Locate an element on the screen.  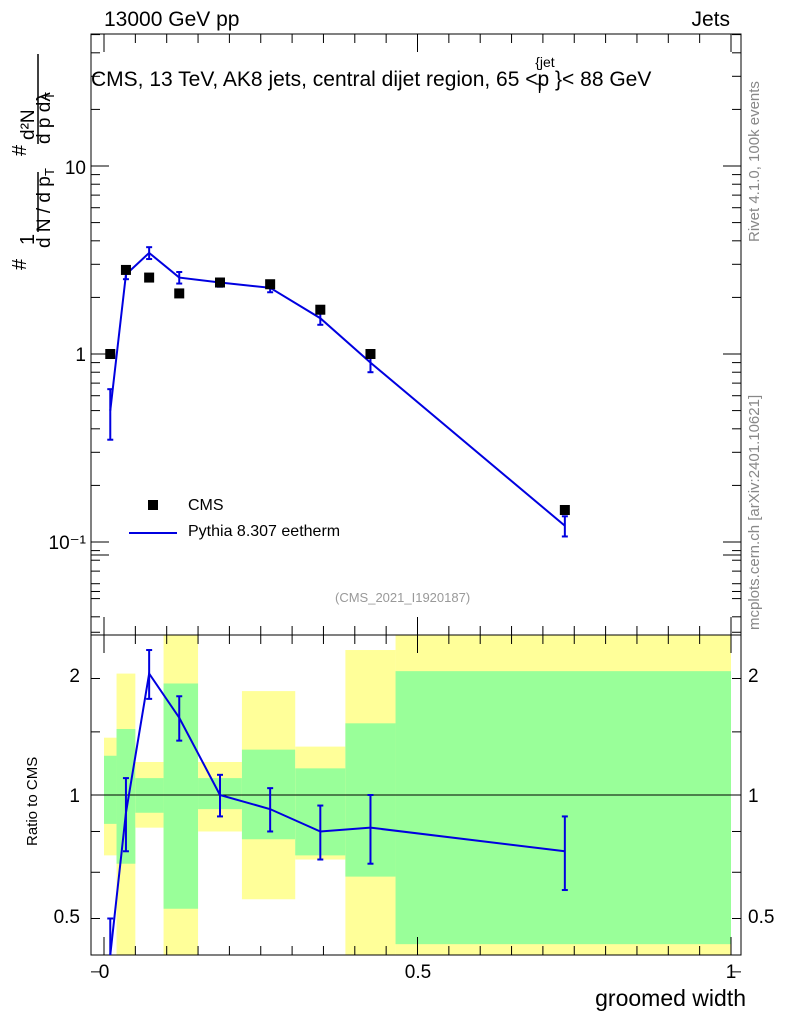
ylabel-numerator-2: d²N is located at coordinates (28, 124).